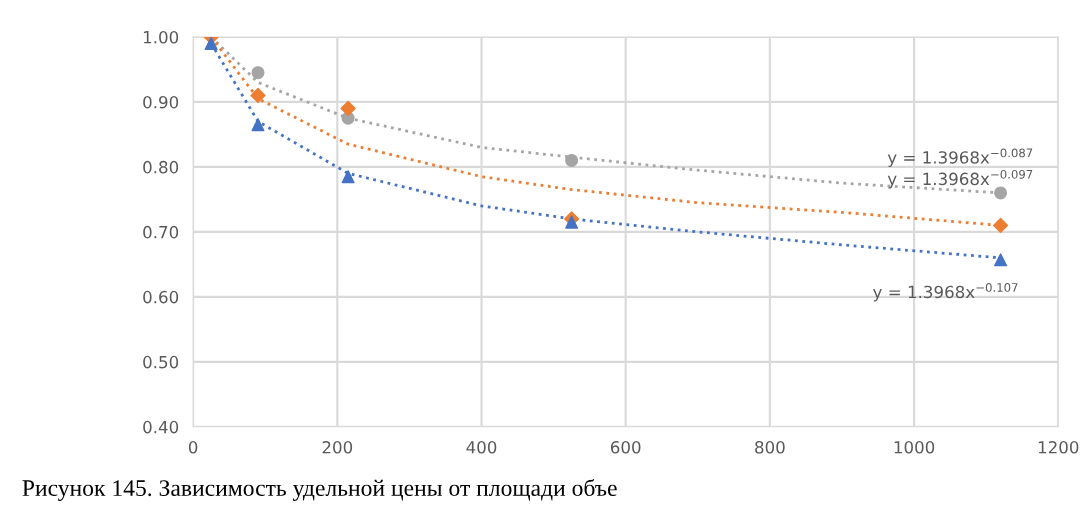 This screenshot has height=513, width=1091. I want to click on x-tick-label: 200, so click(337, 447).